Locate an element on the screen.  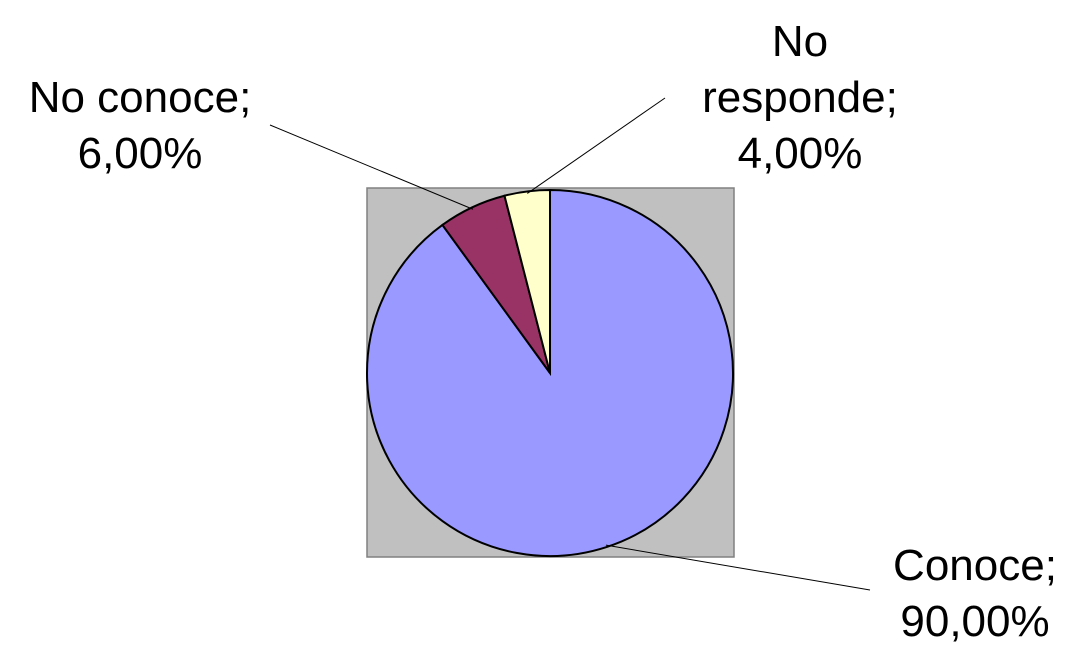
data-label: No responde; 4,00% is located at coordinates (800, 98).